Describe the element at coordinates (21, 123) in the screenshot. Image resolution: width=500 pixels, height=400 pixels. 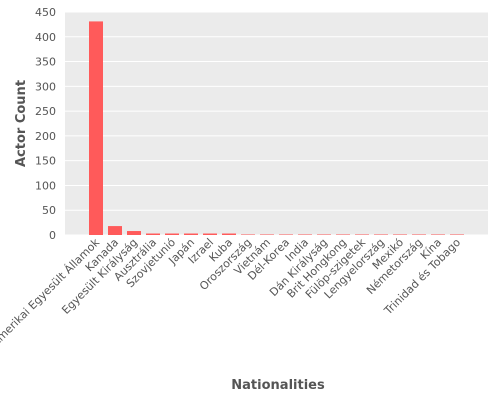
I see `y-axis-title: Actor Count` at that location.